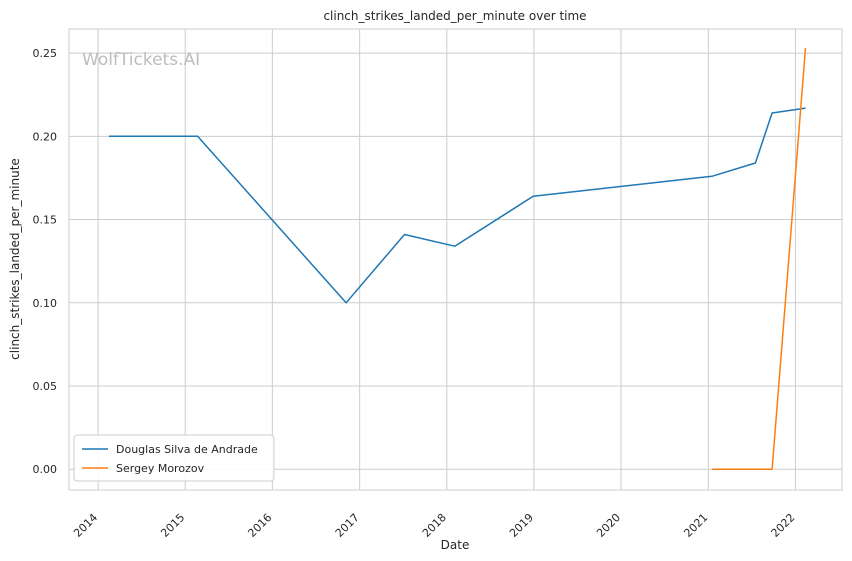 The image size is (852, 561). What do you see at coordinates (45, 386) in the screenshot?
I see `y-tick-label: 0.05` at bounding box center [45, 386].